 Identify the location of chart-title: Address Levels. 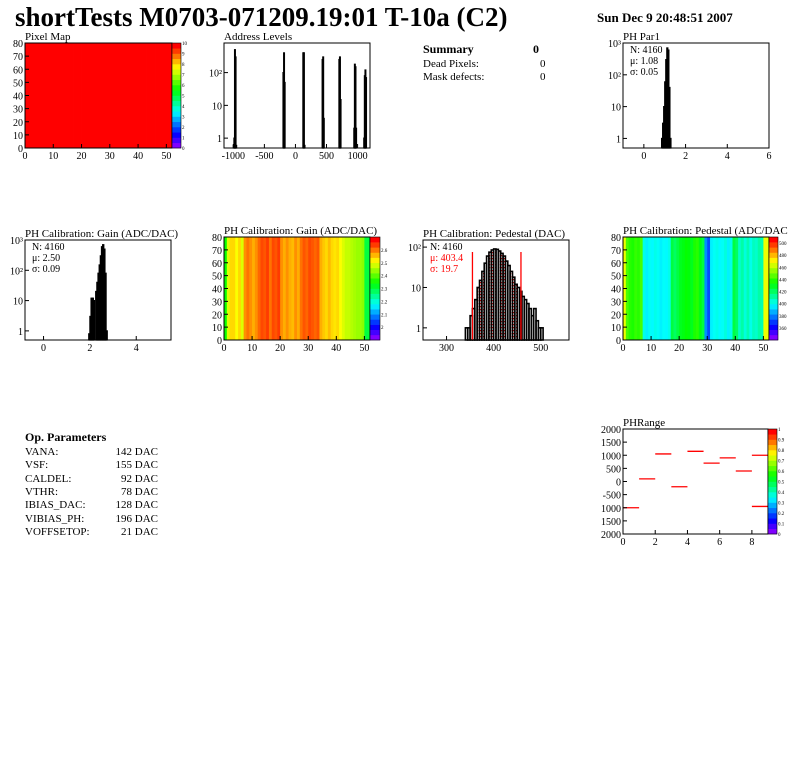
(258, 37).